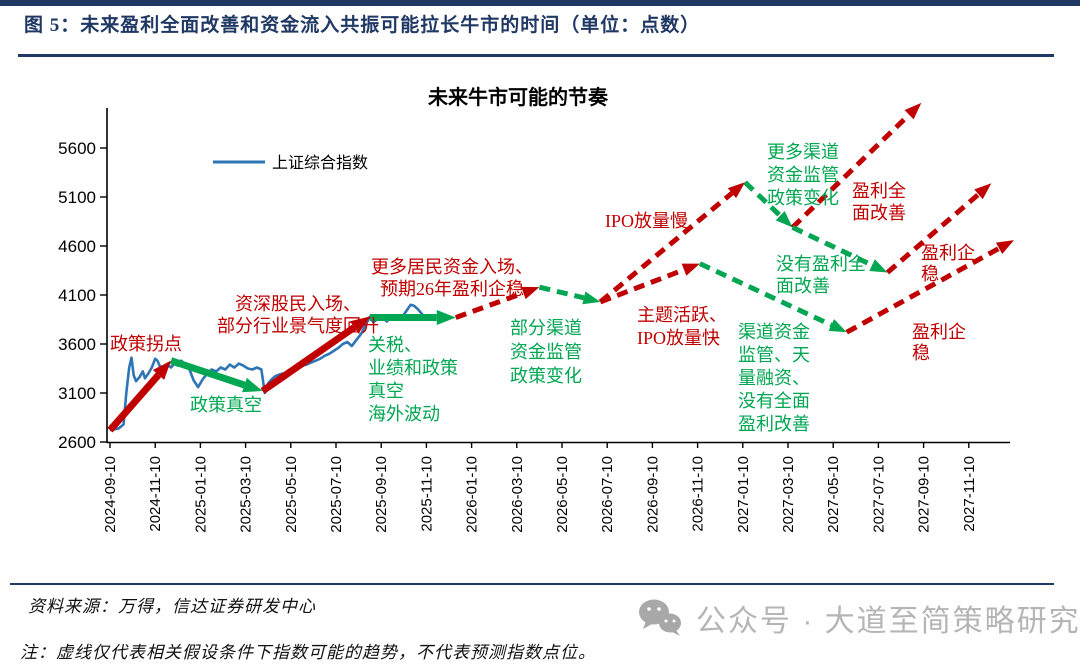 The height and width of the screenshot is (671, 1080). Describe the element at coordinates (77, 148) in the screenshot. I see `y-tick-label: 5600` at that location.